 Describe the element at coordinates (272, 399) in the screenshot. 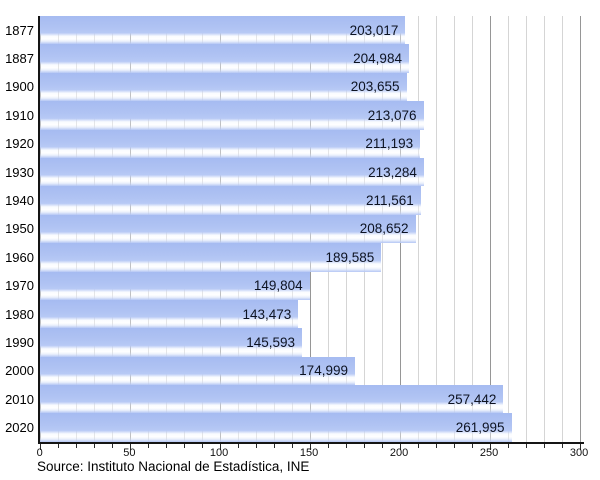

I see `bar: 257,442` at that location.